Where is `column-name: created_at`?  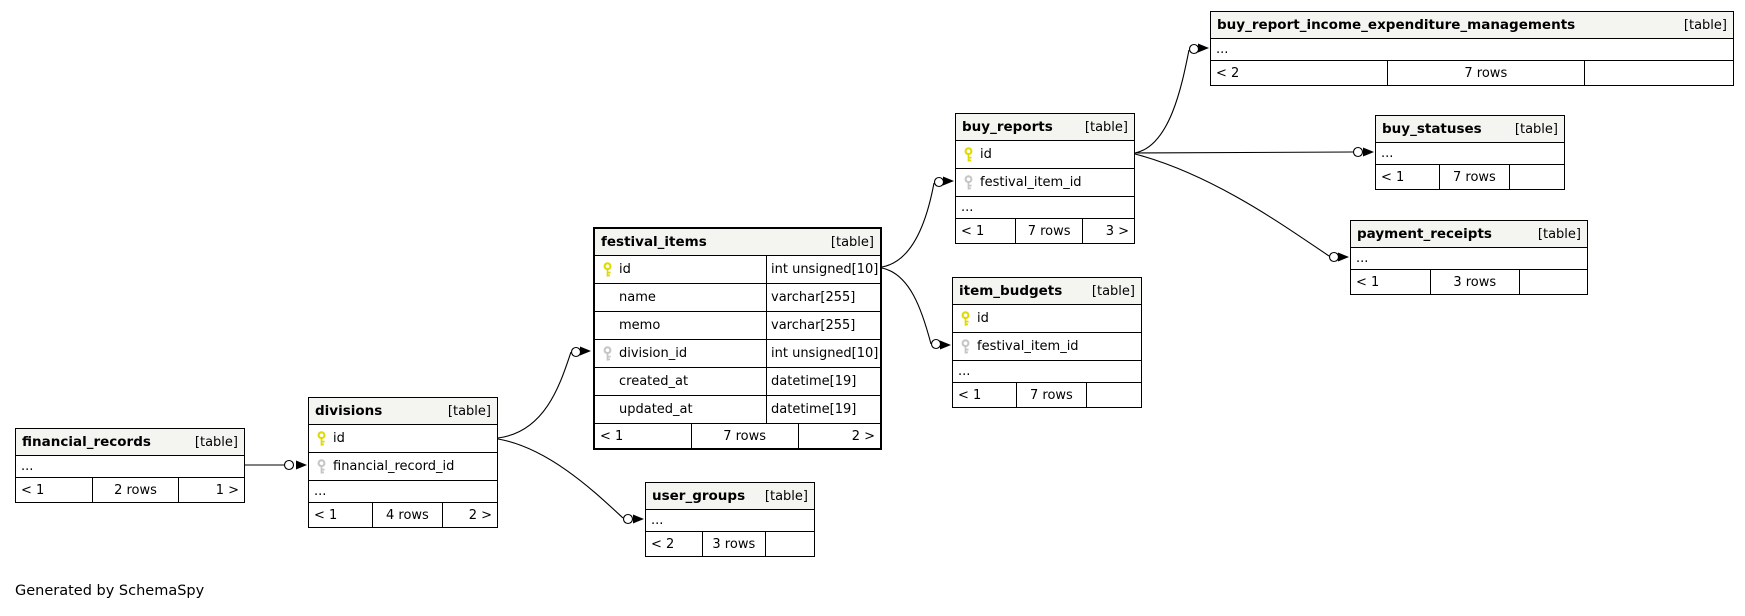
column-name: created_at is located at coordinates (654, 381).